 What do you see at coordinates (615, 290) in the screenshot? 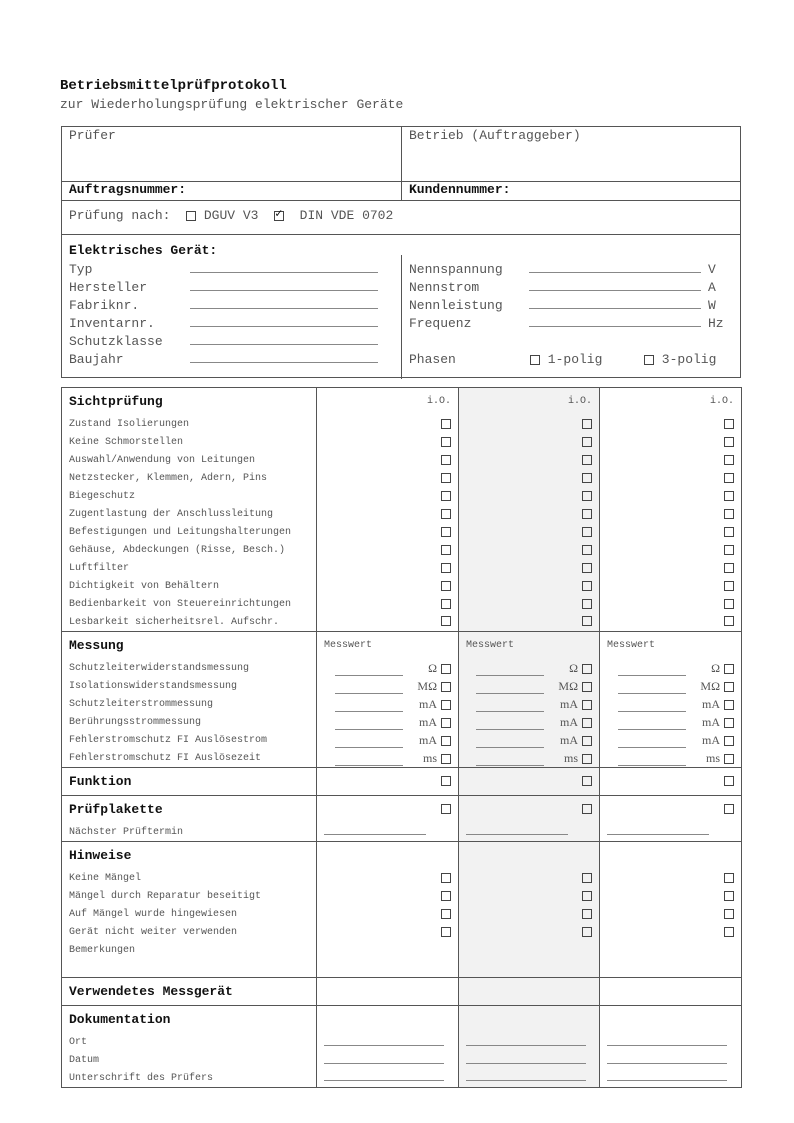
I see `geraet-input-r1` at bounding box center [615, 290].